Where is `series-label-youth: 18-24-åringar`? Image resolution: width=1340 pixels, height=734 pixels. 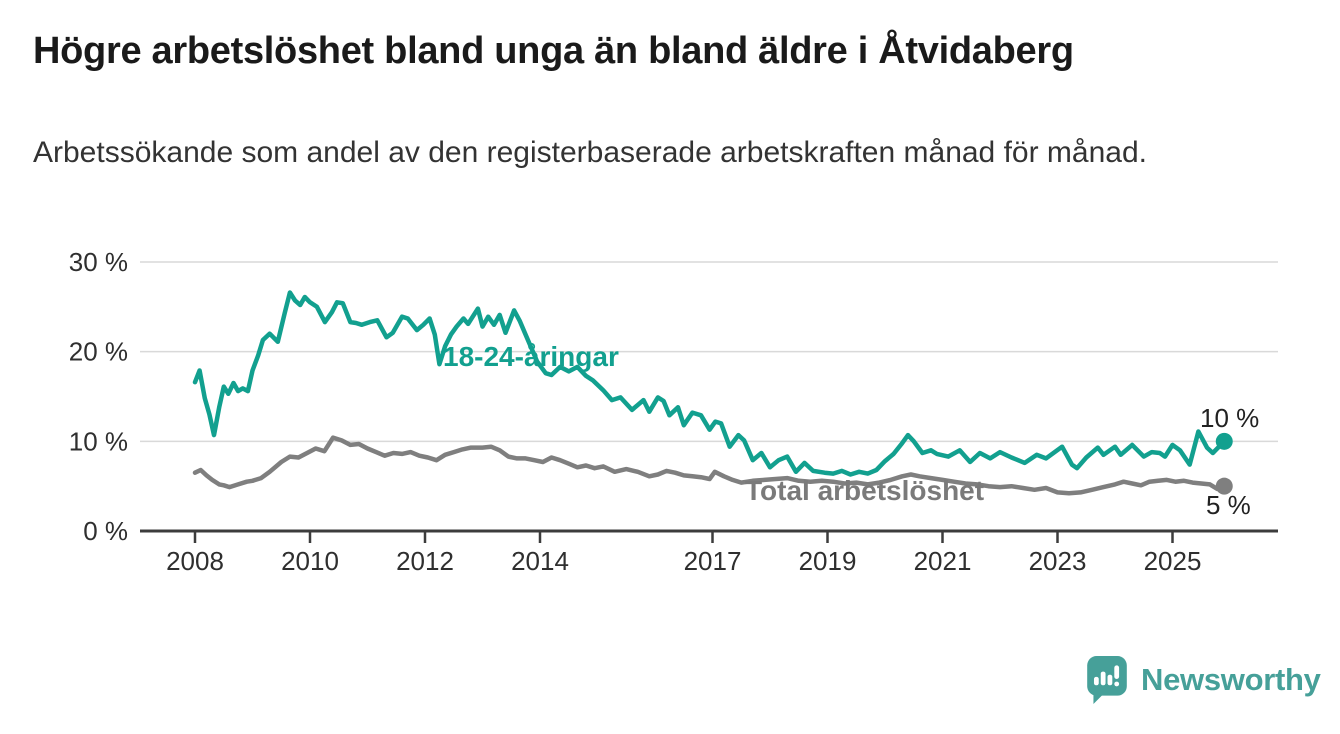 series-label-youth: 18-24-åringar is located at coordinates (531, 356).